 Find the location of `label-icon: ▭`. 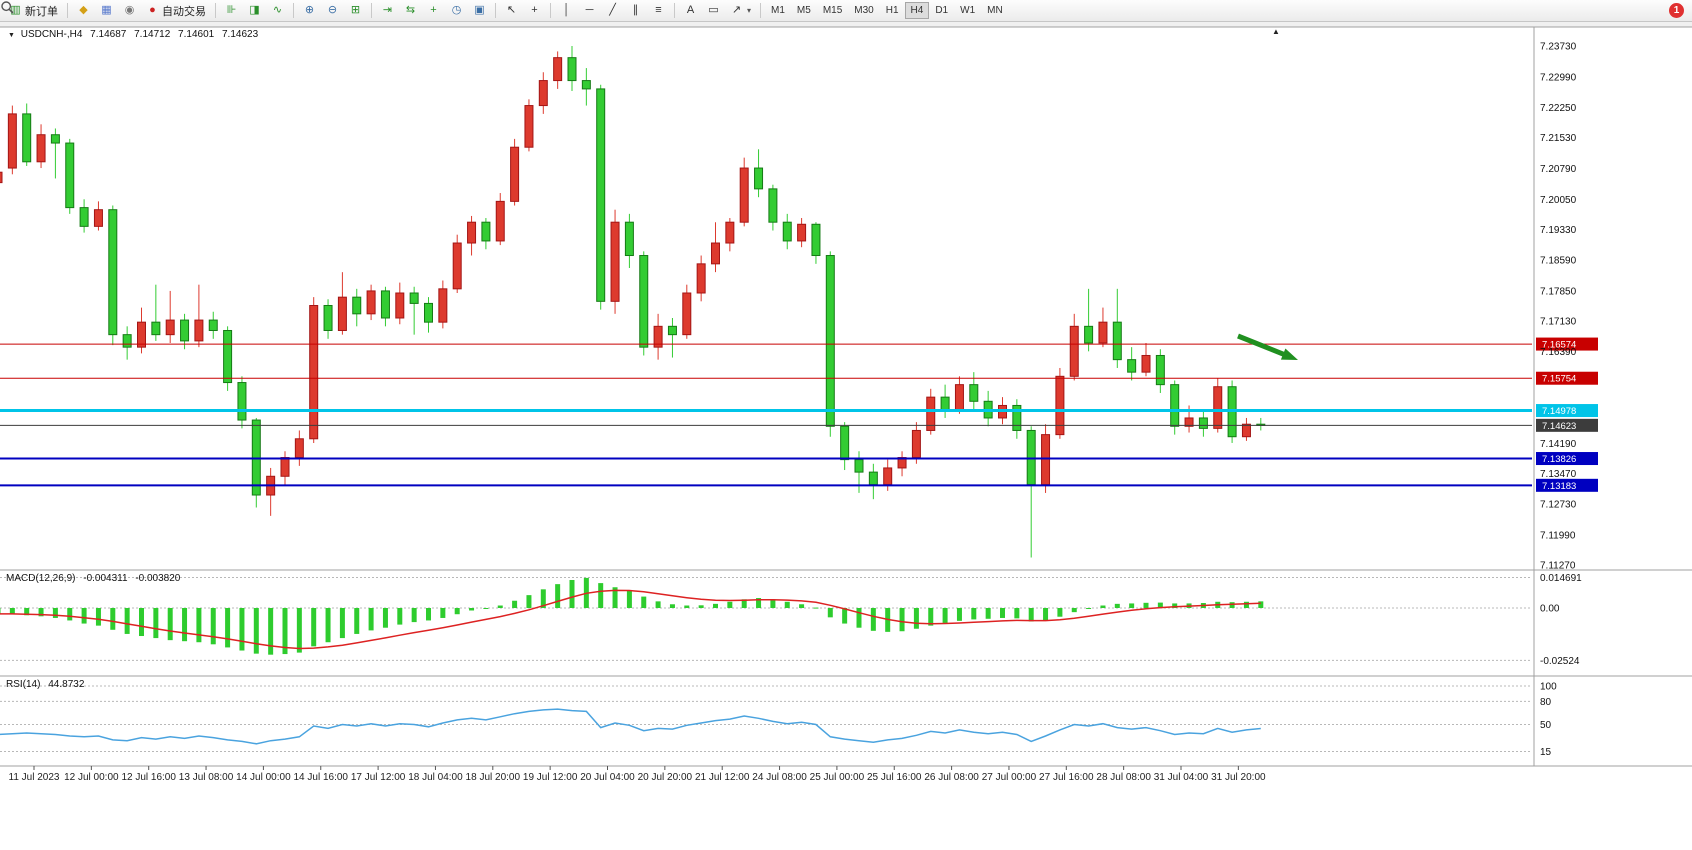

label-icon: ▭ is located at coordinates (713, 10).